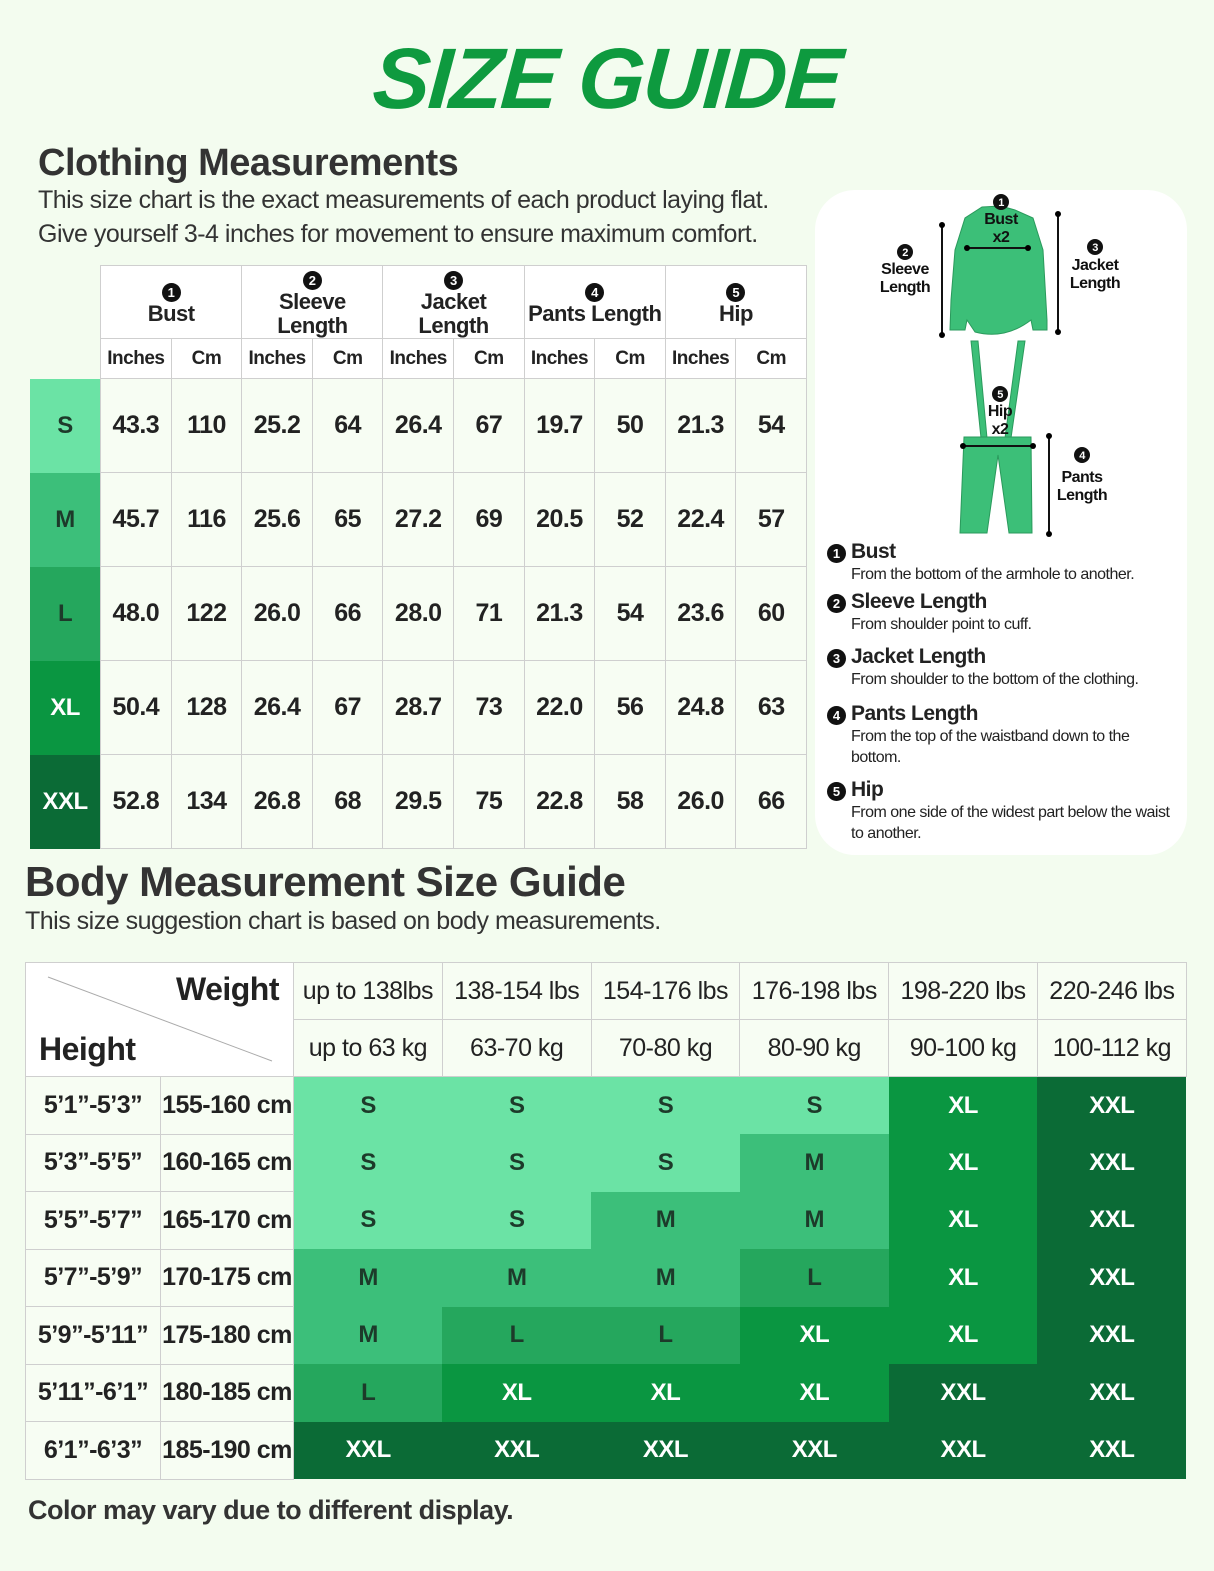 The image size is (1214, 1571). I want to click on column-group-hip: 5 Hip, so click(736, 302).